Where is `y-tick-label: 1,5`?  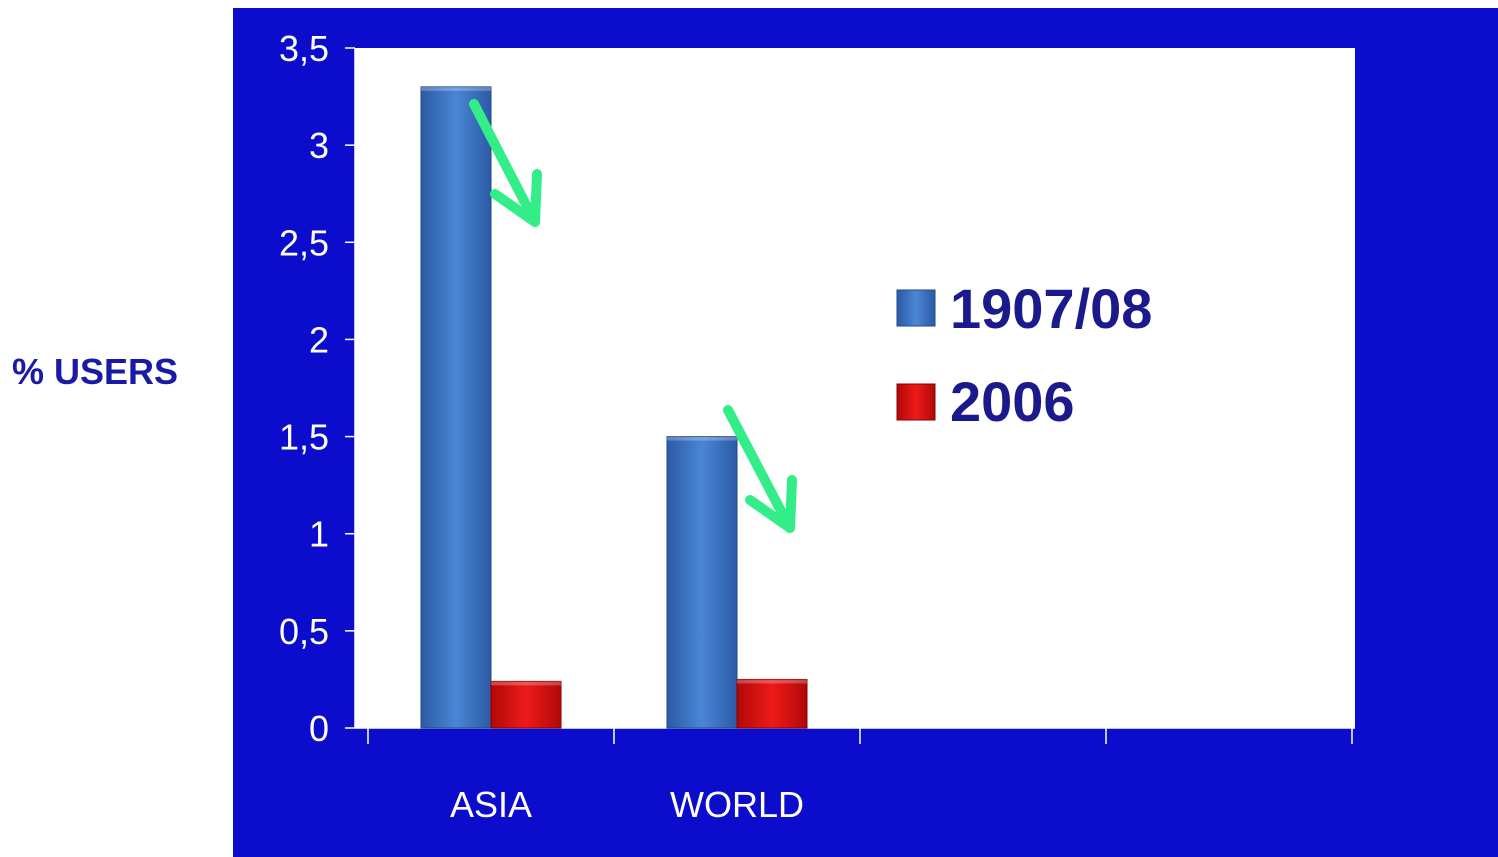
y-tick-label: 1,5 is located at coordinates (304, 437).